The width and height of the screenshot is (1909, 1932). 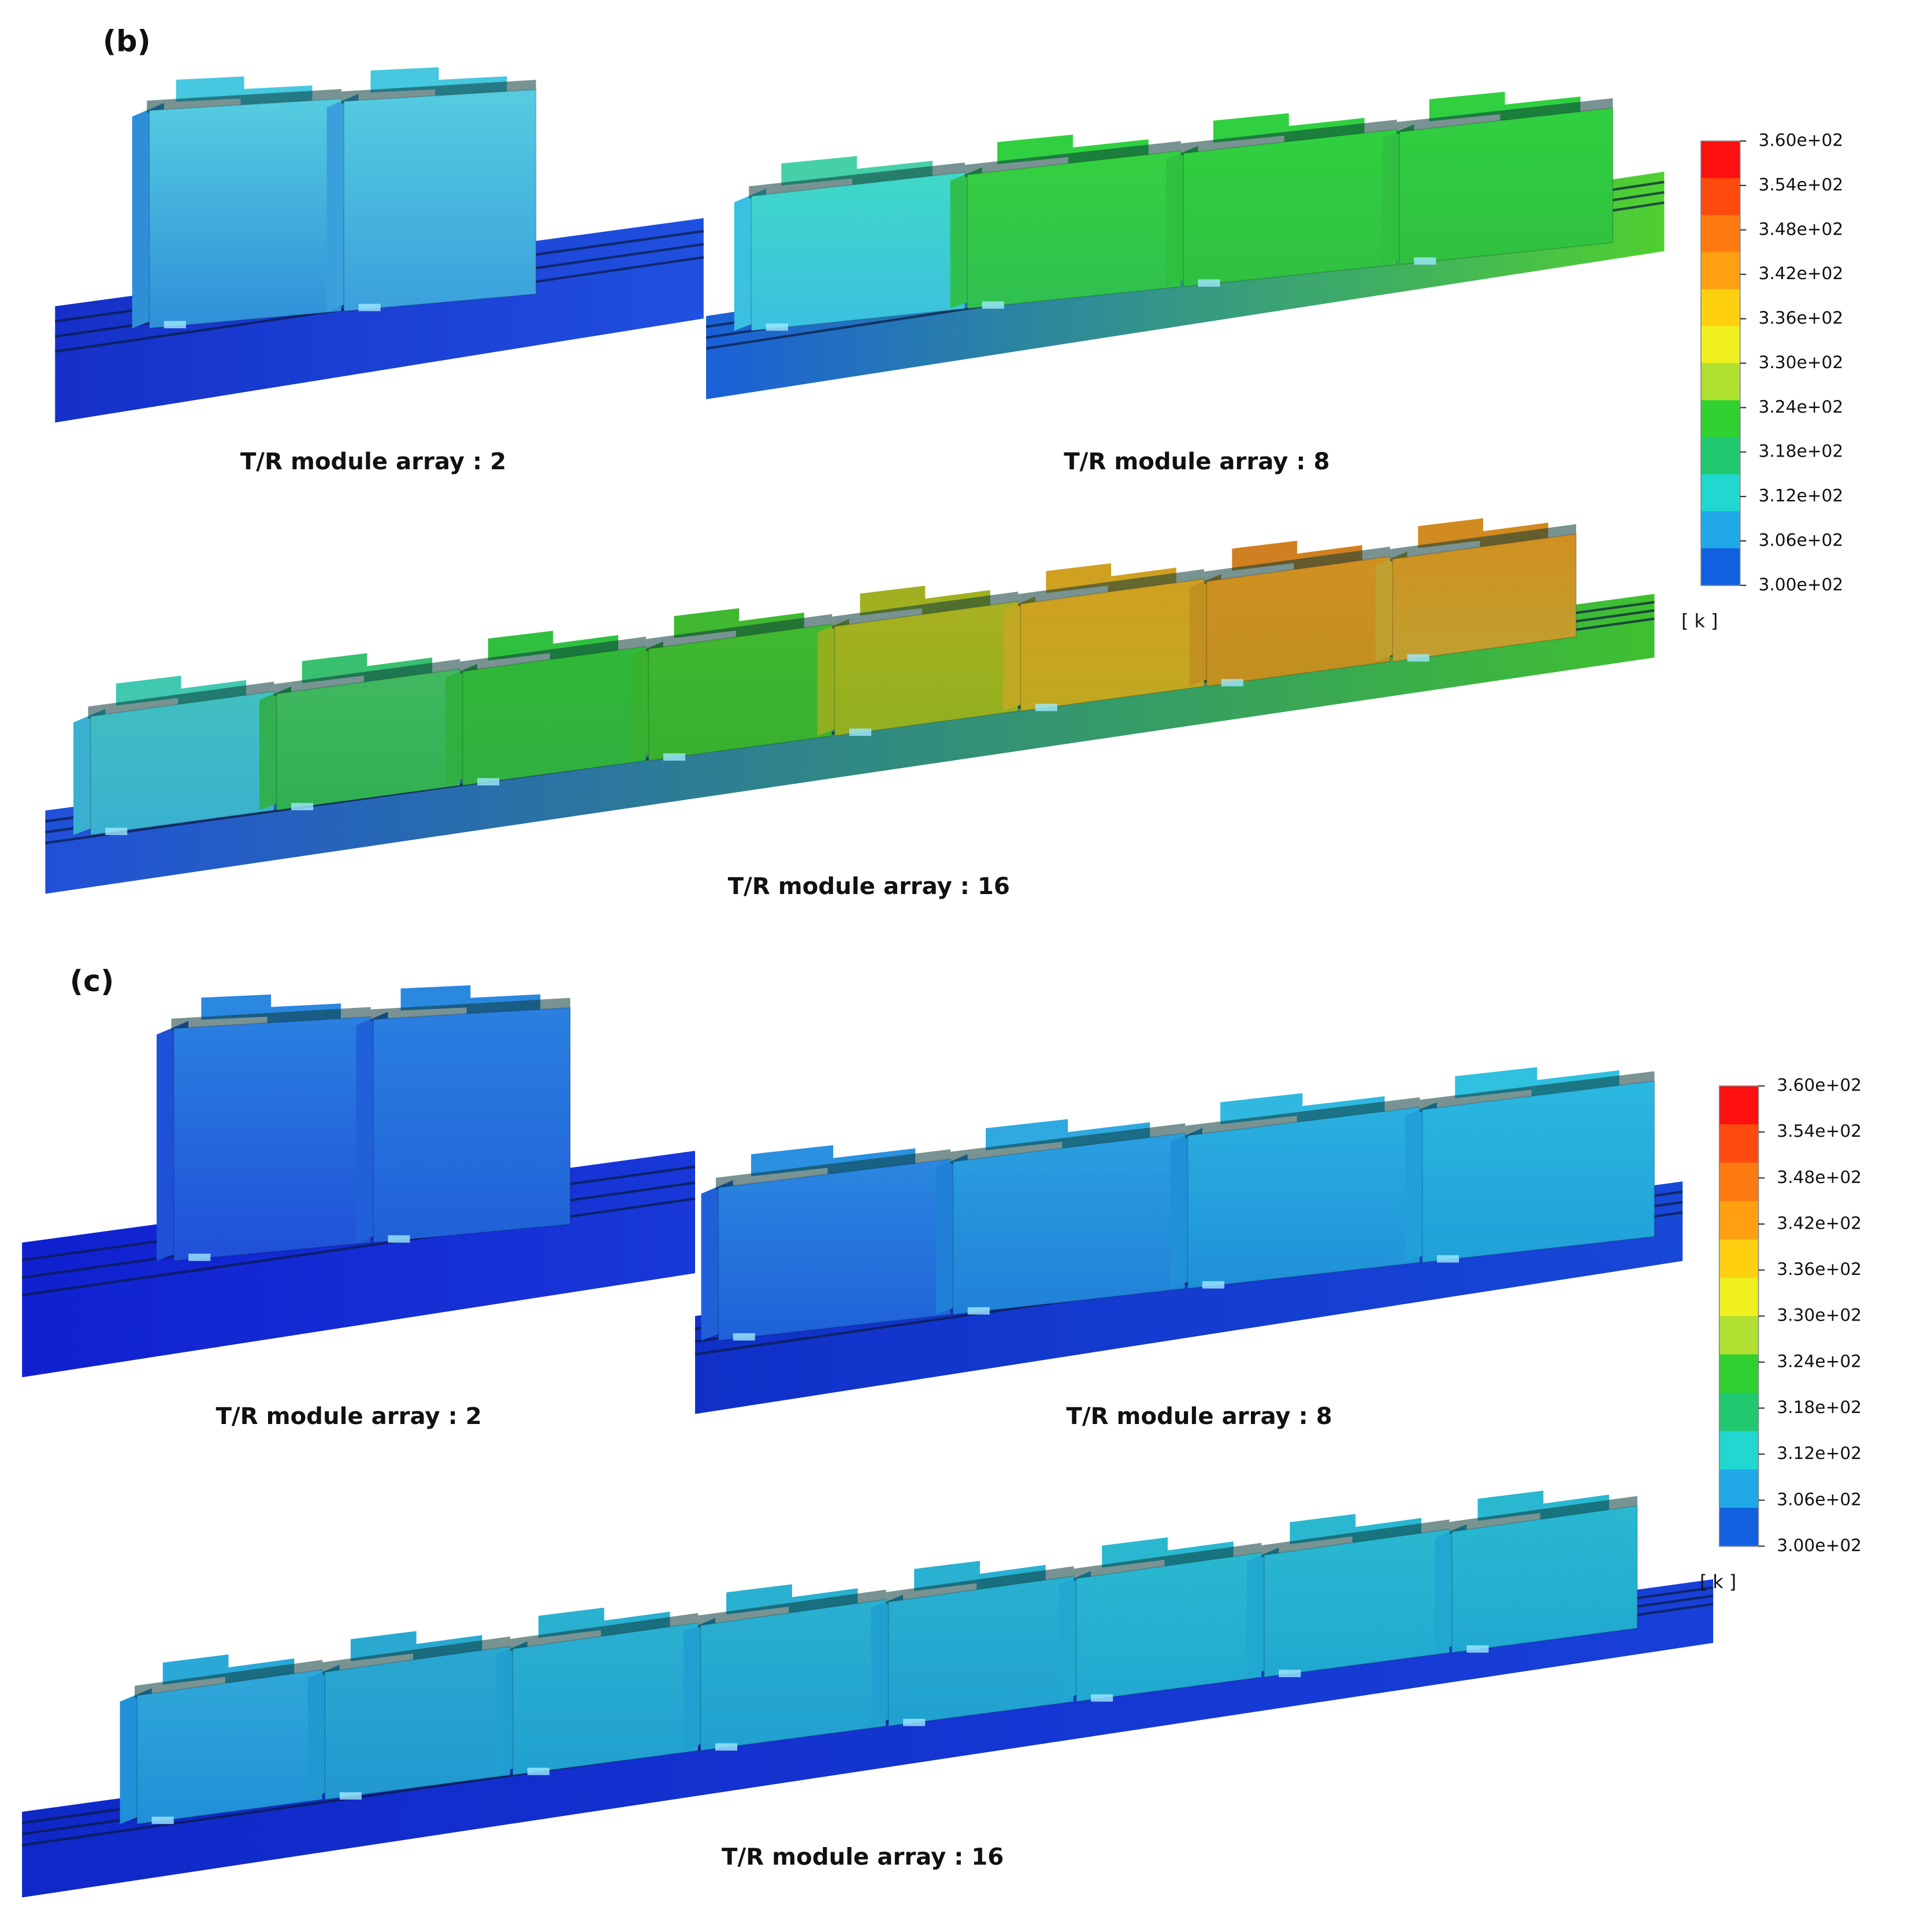 What do you see at coordinates (1800, 451) in the screenshot?
I see `colorbar-label: 3.18e+02` at bounding box center [1800, 451].